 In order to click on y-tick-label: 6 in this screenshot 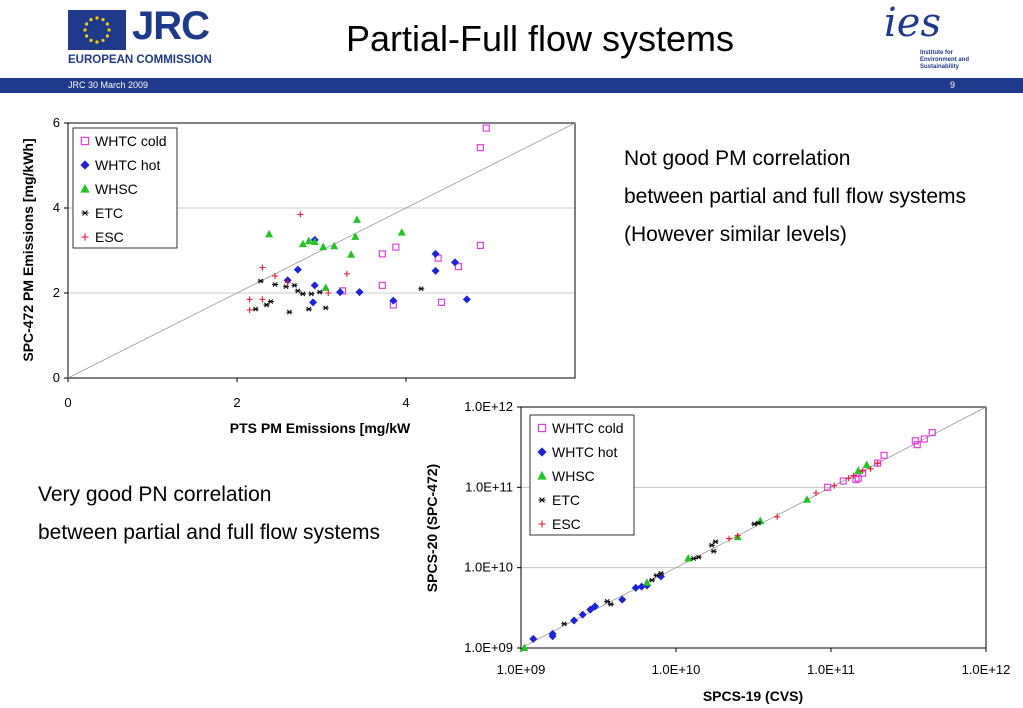, I will do `click(56, 122)`.